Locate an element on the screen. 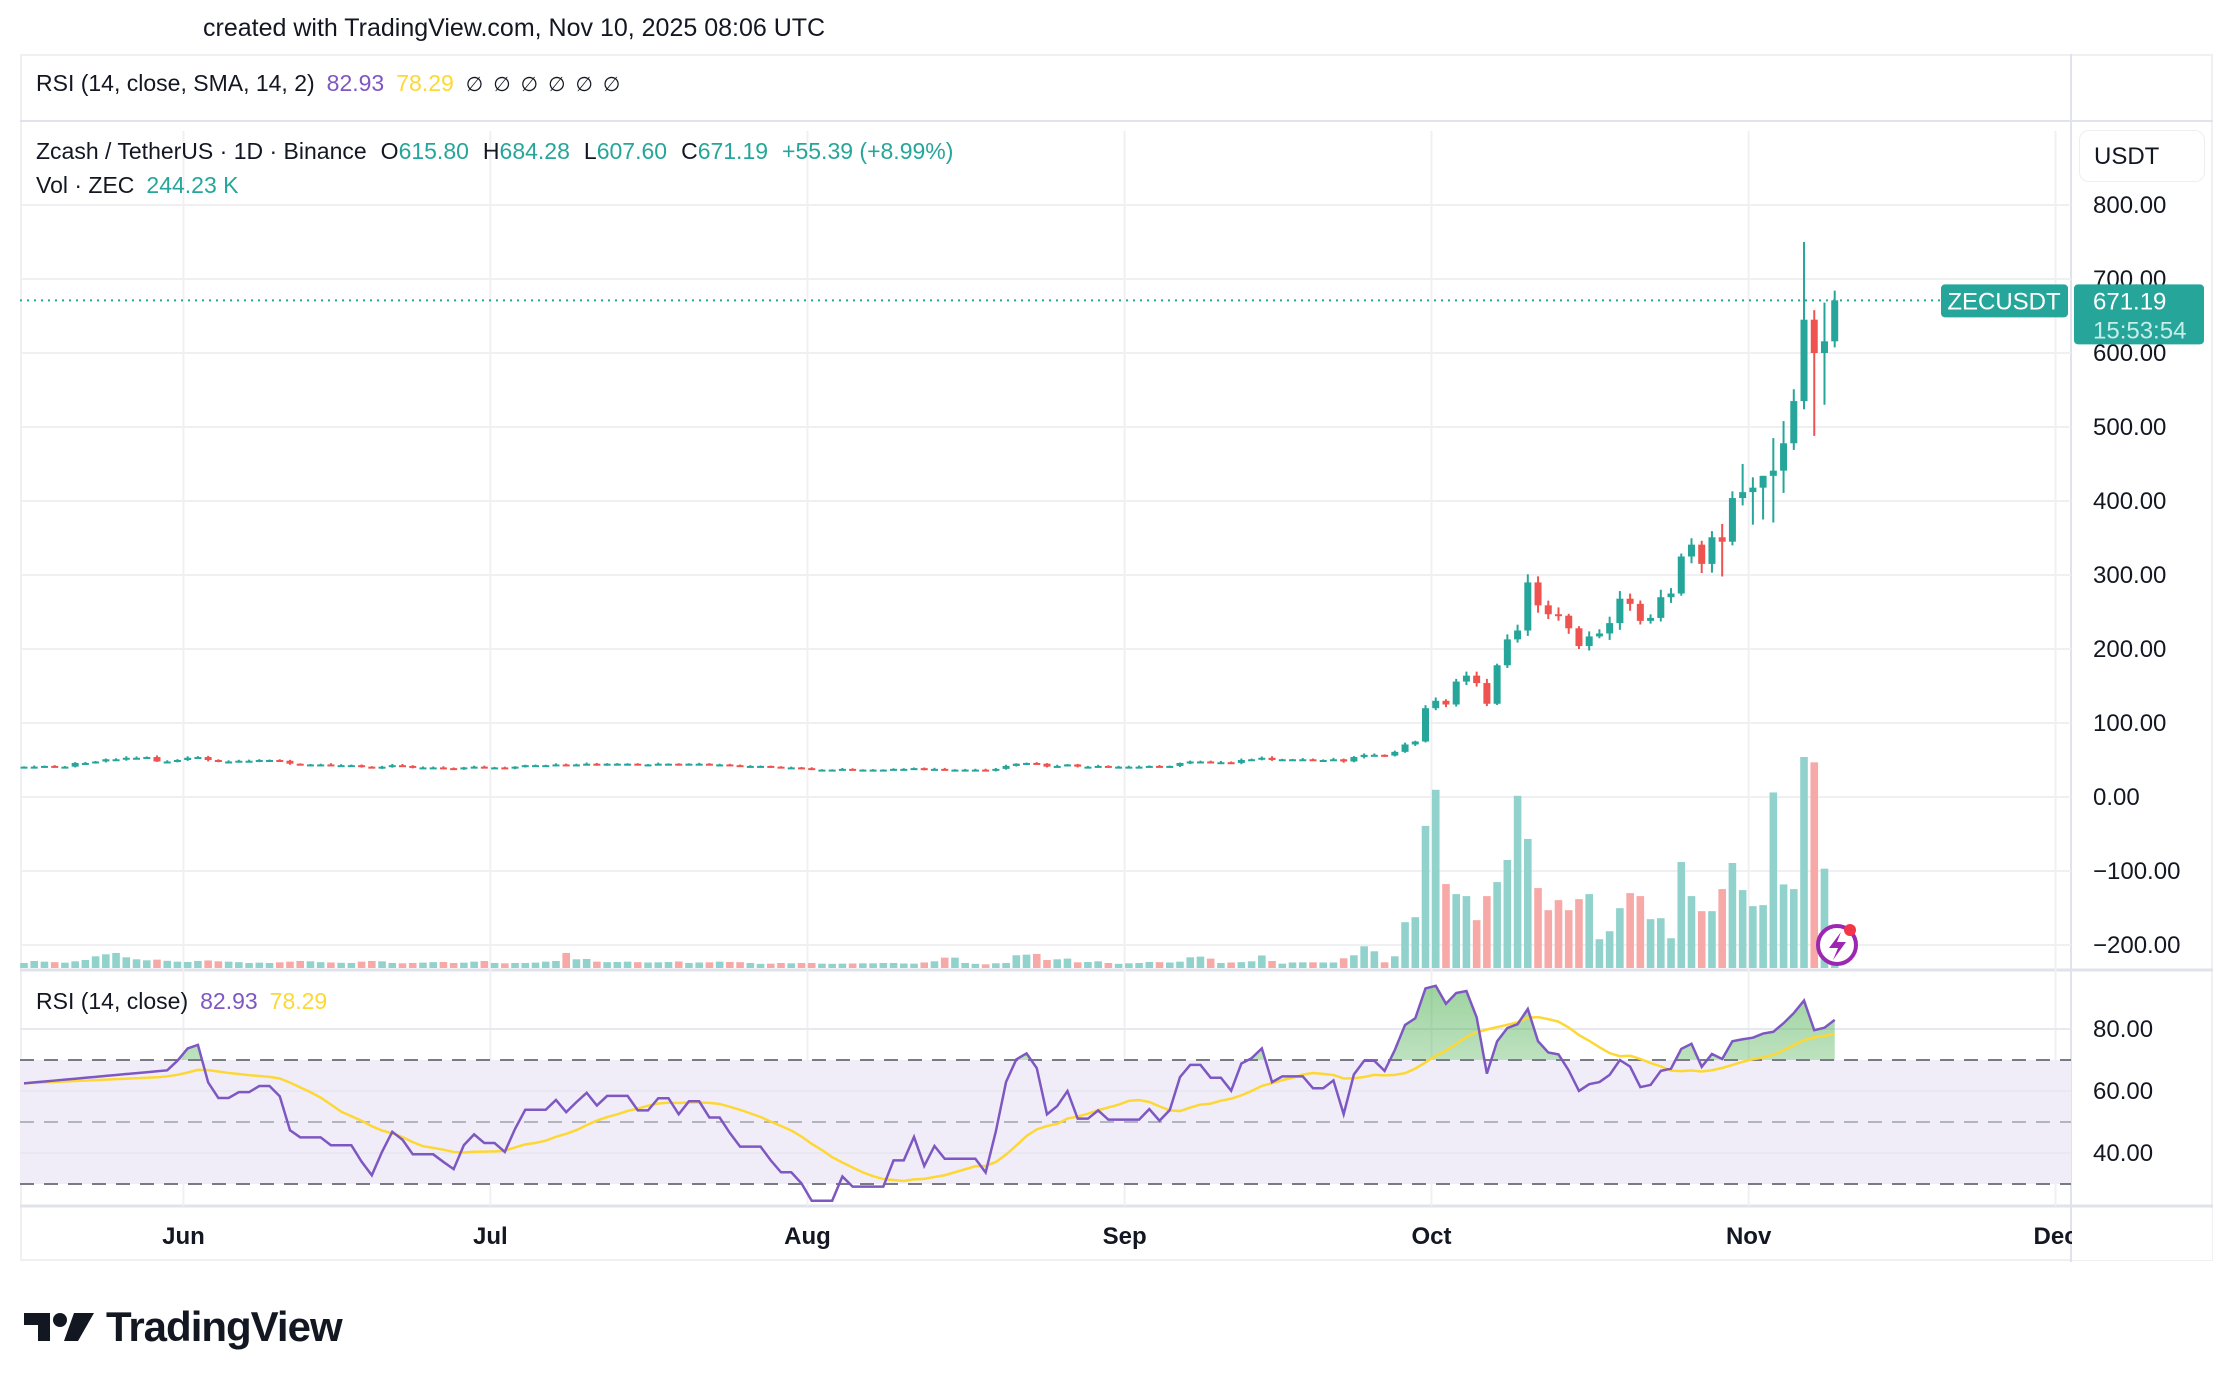  close-value: 671.19 is located at coordinates (733, 151).